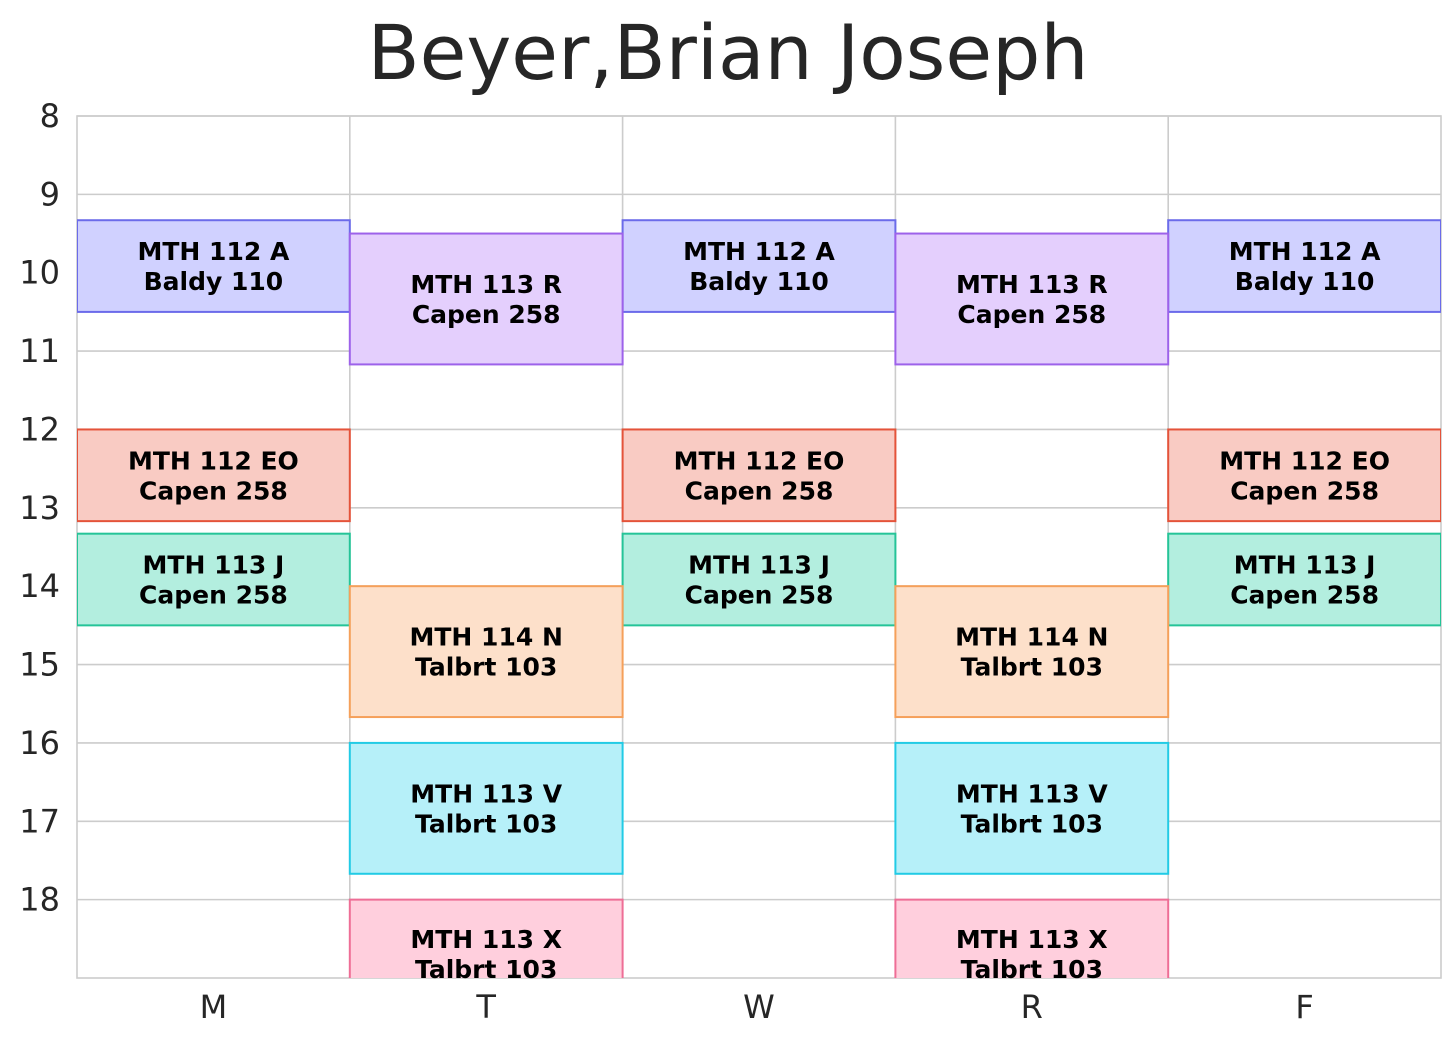 This screenshot has height=1040, width=1456. What do you see at coordinates (39, 665) in the screenshot?
I see `y-tick-label: 15` at bounding box center [39, 665].